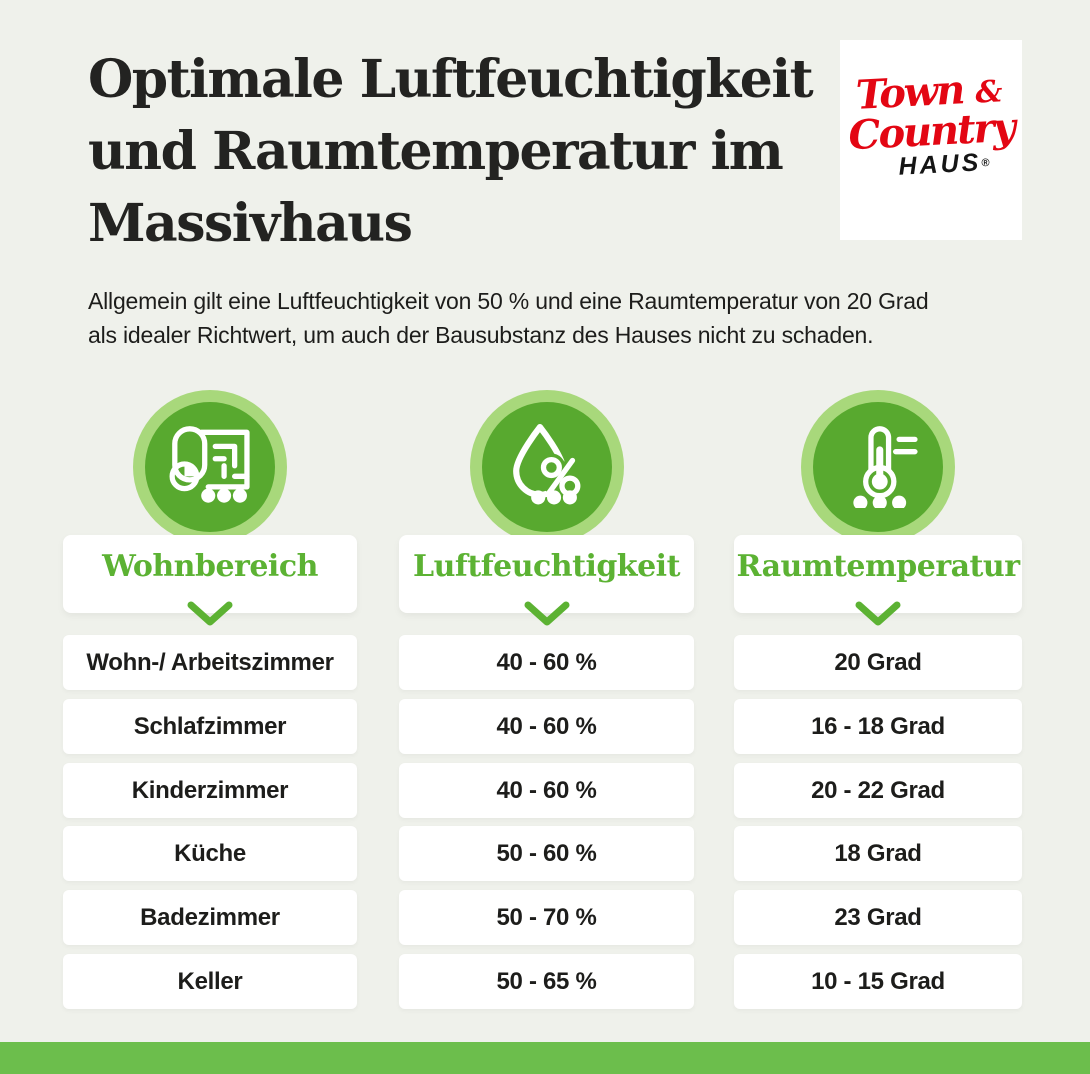  What do you see at coordinates (545, 1058) in the screenshot?
I see `footer-bar` at bounding box center [545, 1058].